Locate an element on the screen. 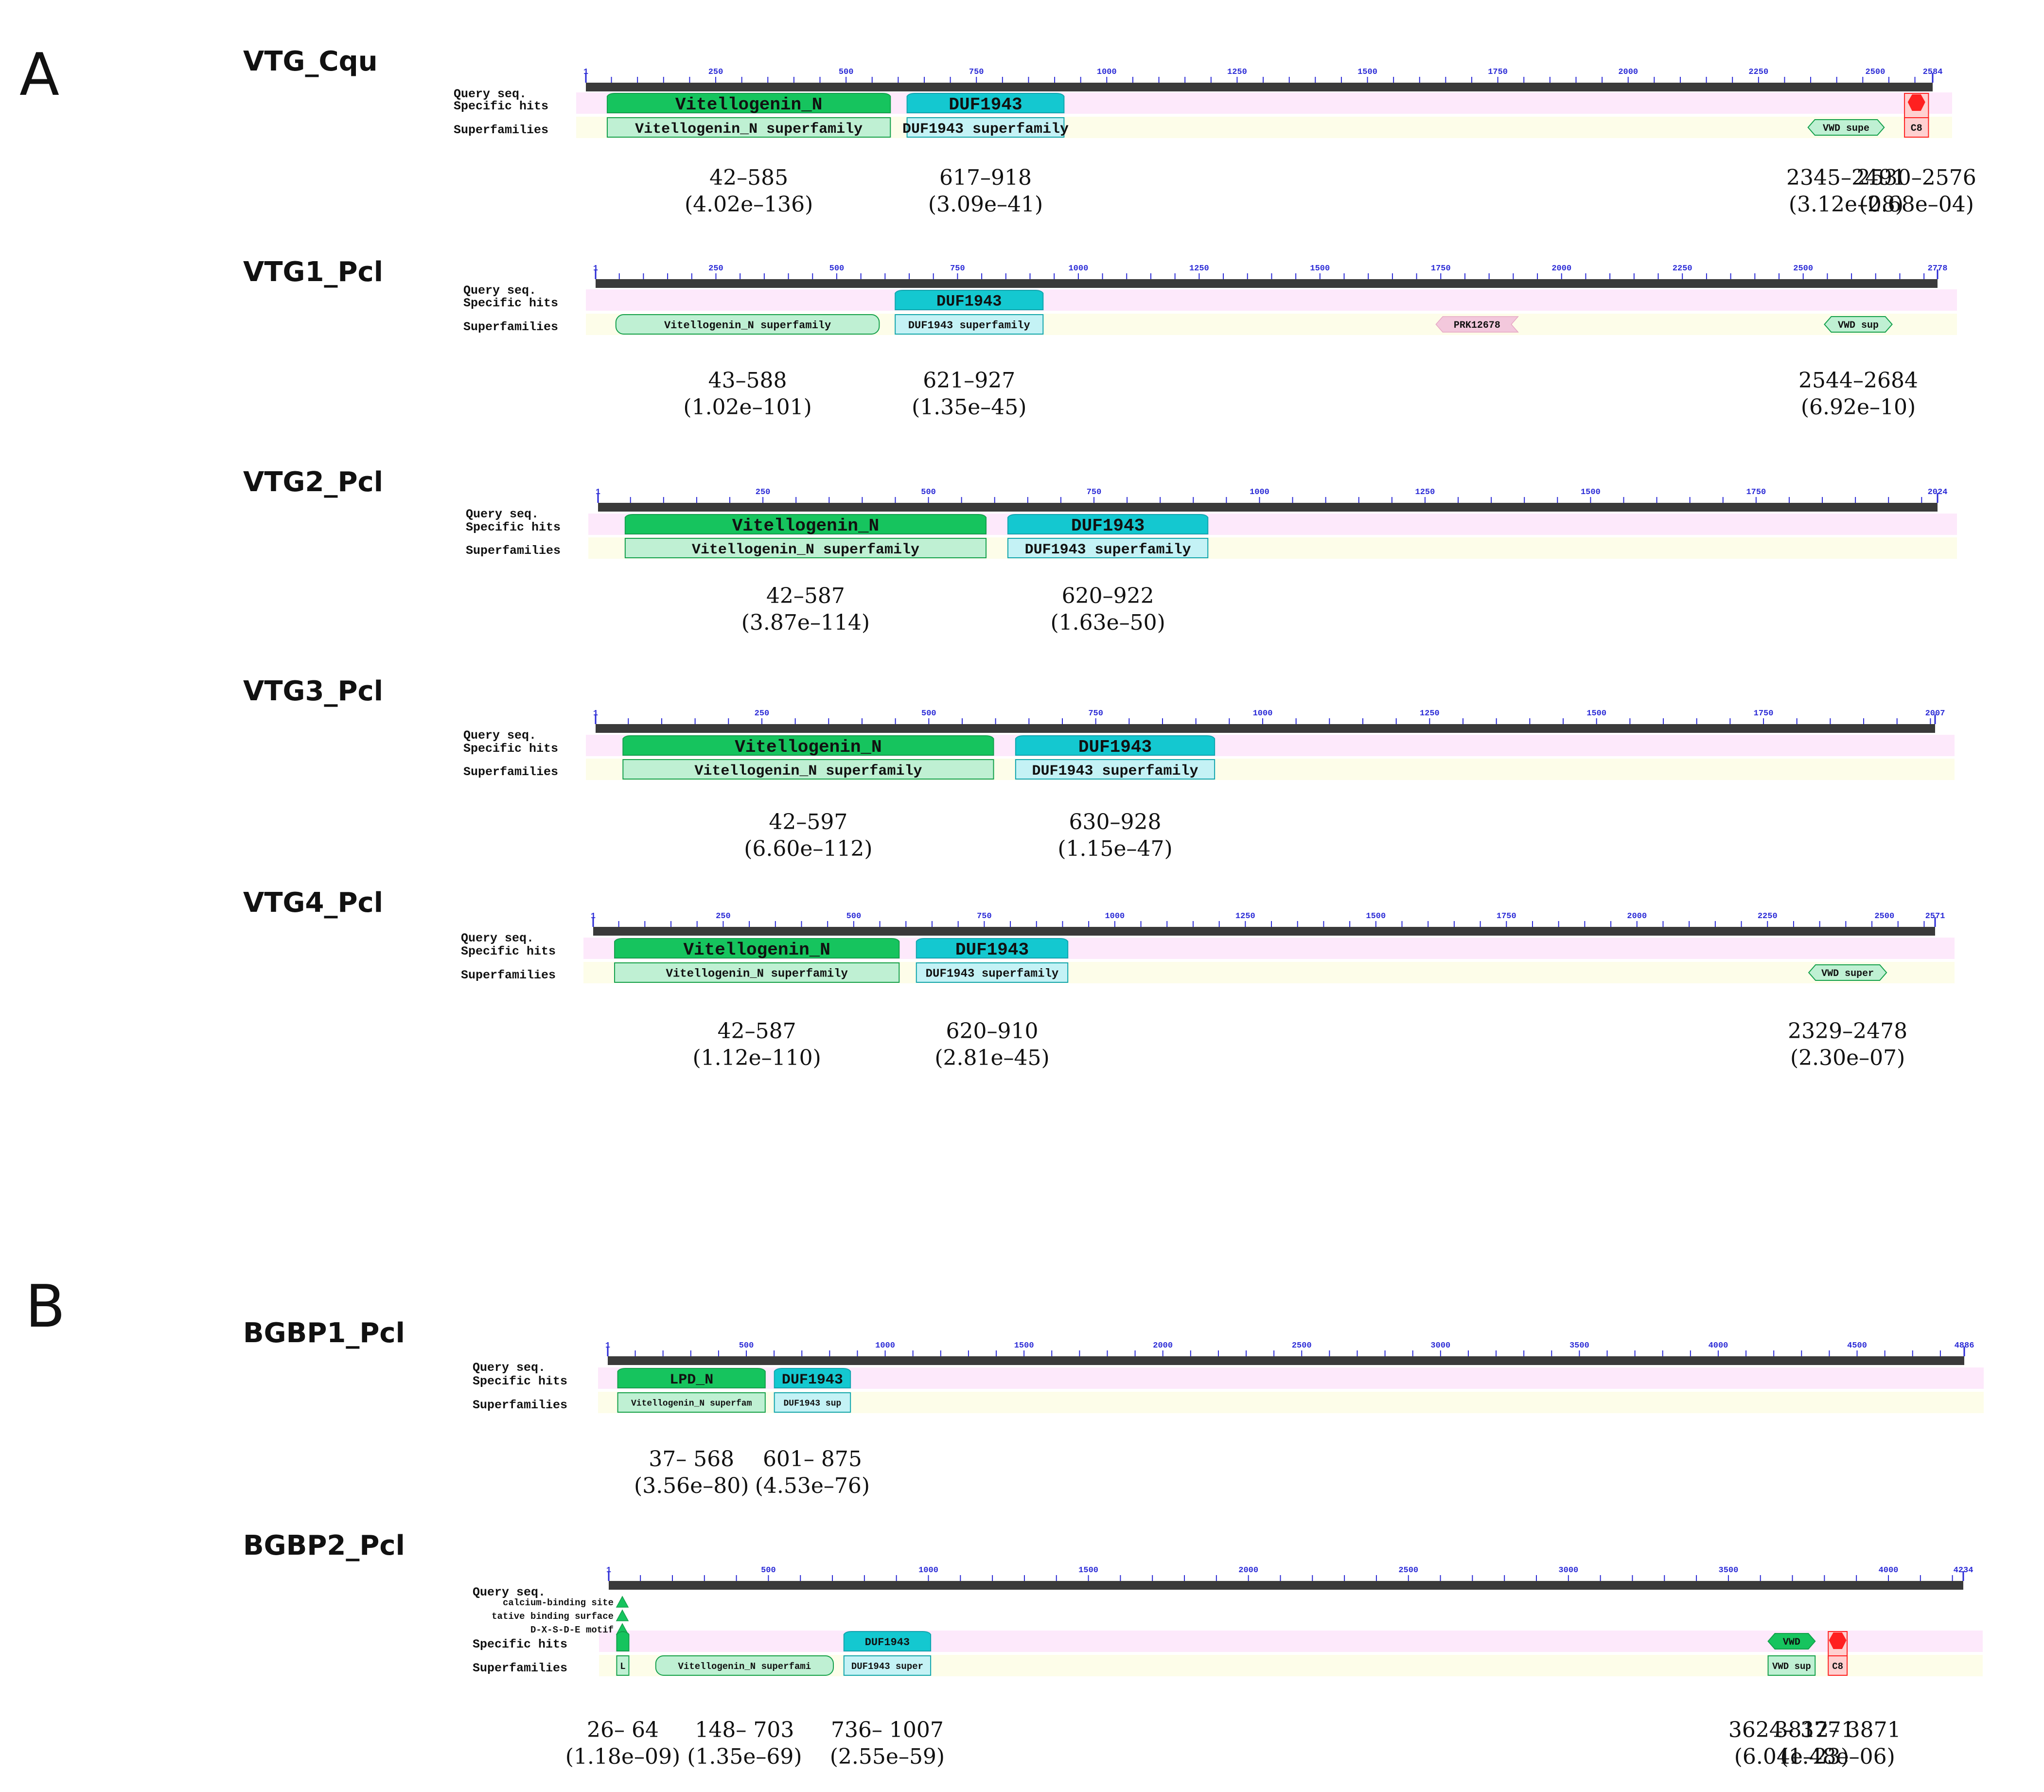 The width and height of the screenshot is (2044, 1792). domain-super-vitellogenin-n-superfami is located at coordinates (745, 1665).